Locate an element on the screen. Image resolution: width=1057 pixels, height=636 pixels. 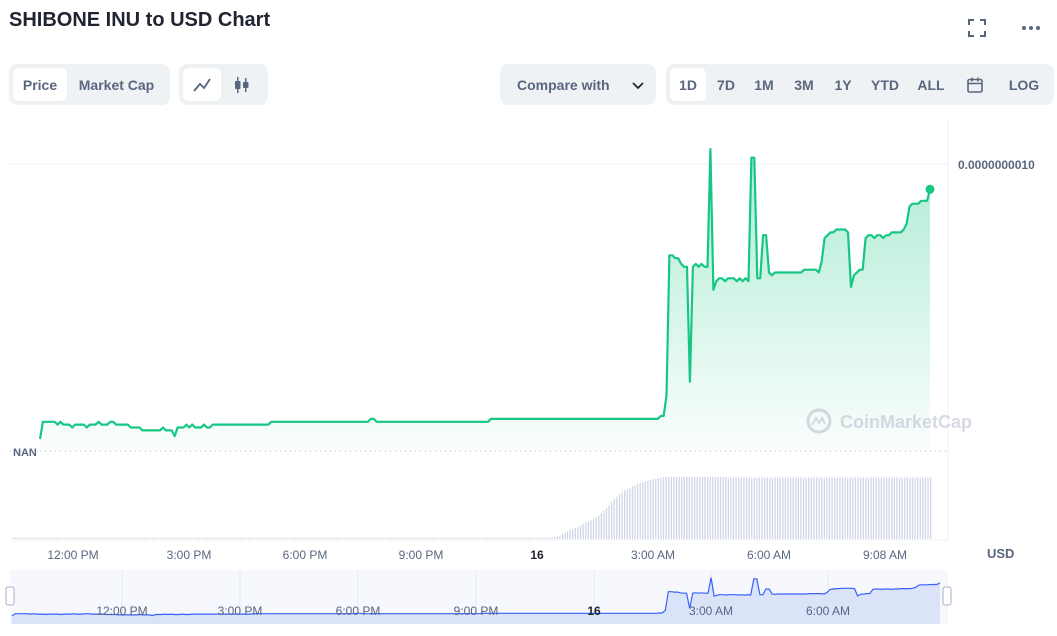
range-1d: 1D is located at coordinates (688, 84).